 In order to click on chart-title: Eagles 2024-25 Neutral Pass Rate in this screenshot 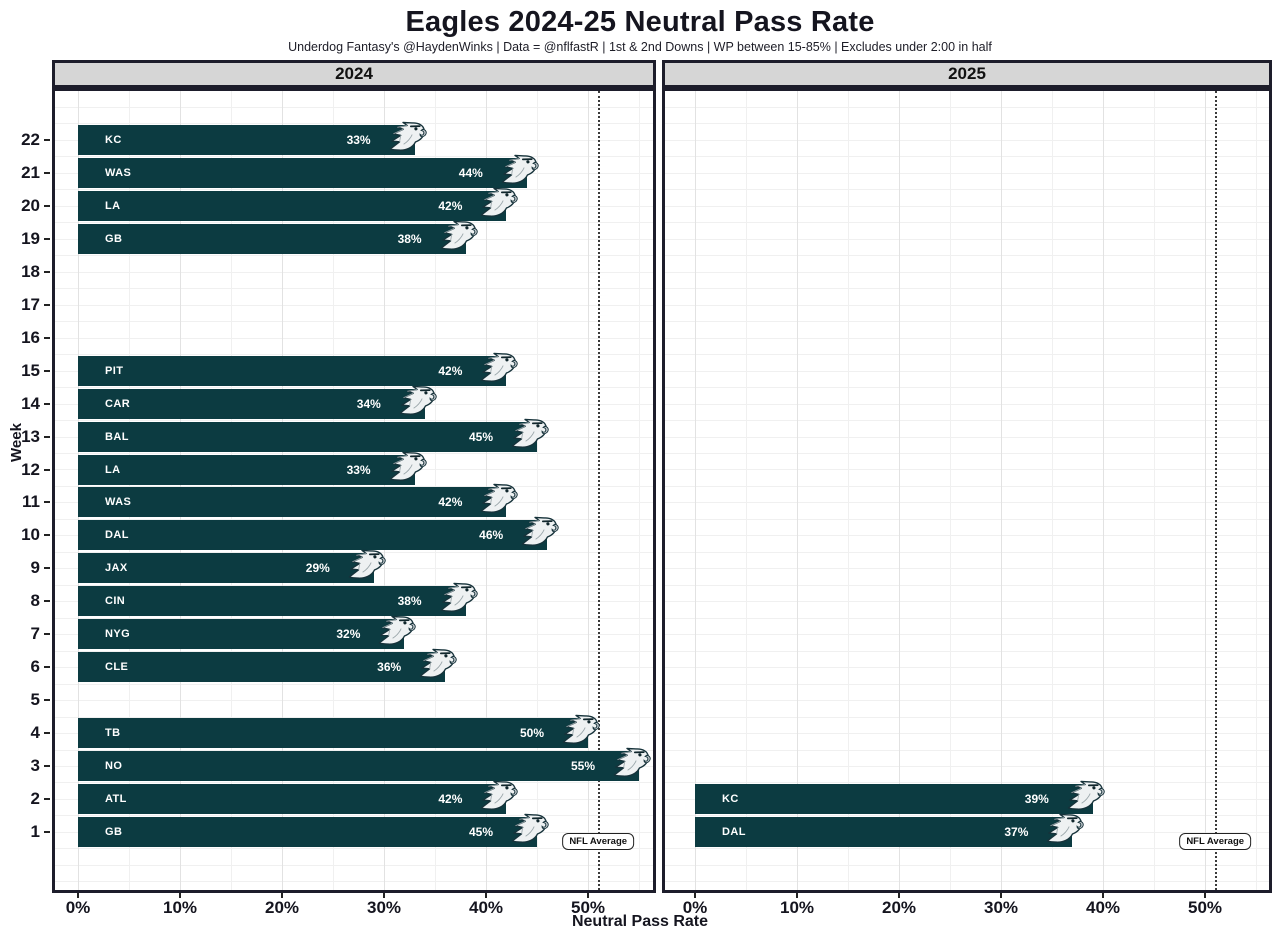, I will do `click(640, 22)`.